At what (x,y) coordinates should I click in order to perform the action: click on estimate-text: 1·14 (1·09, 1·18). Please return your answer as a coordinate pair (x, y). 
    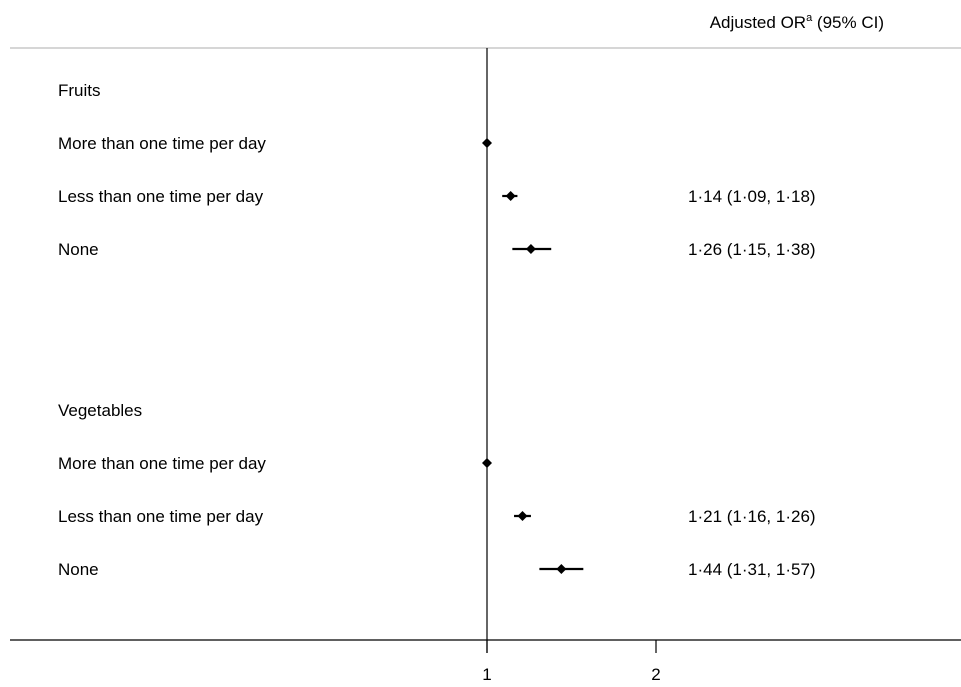
    Looking at the image, I should click on (752, 196).